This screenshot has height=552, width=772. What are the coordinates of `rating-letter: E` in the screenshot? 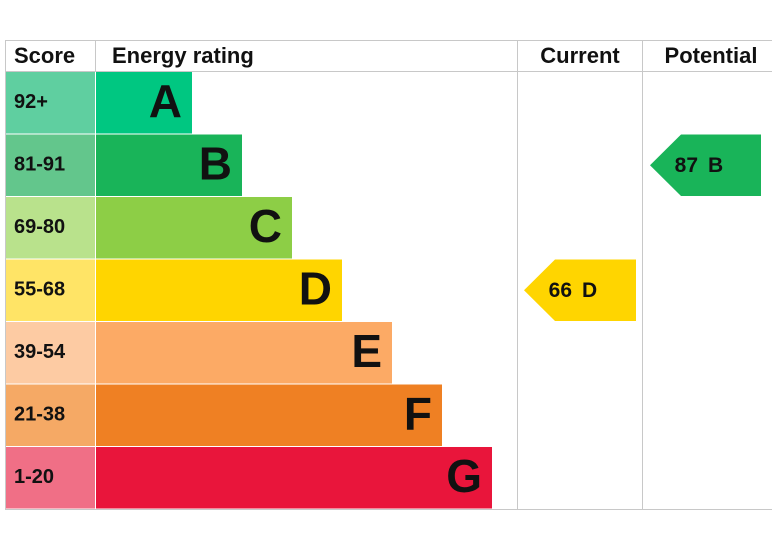 It's located at (366, 351).